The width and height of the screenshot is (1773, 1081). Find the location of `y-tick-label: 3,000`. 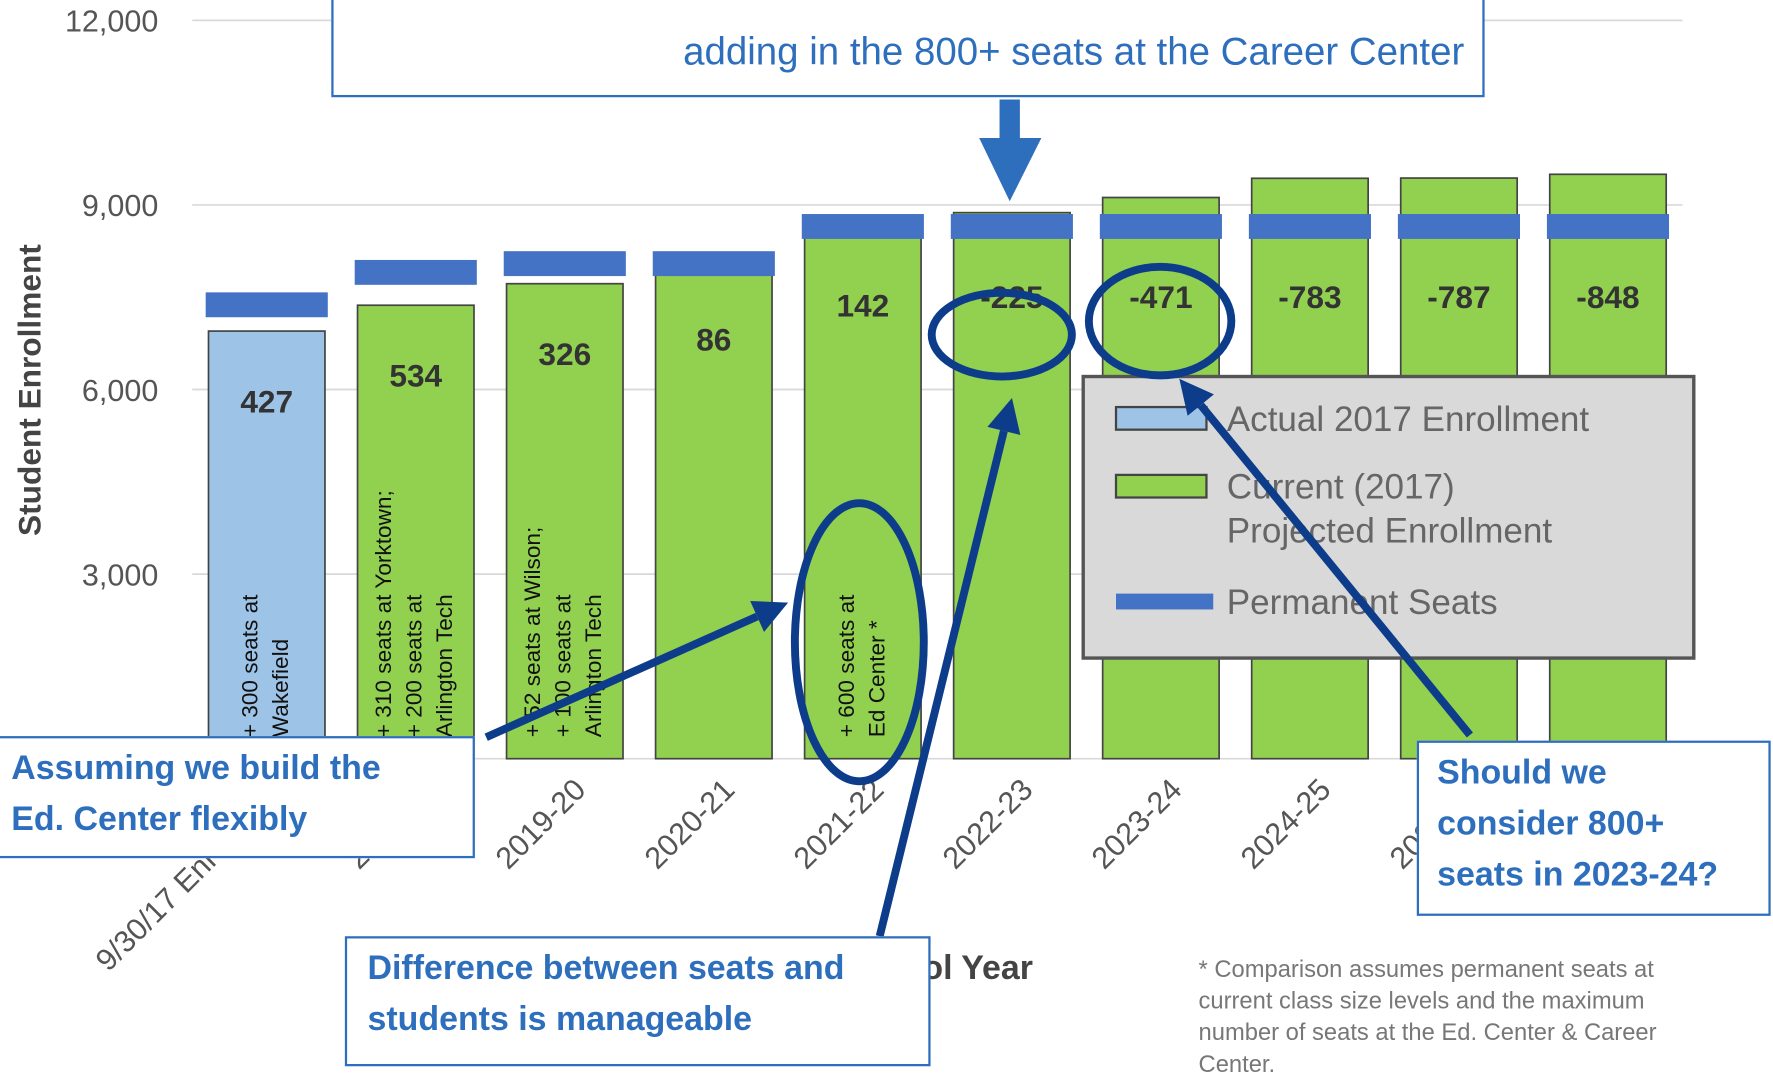

y-tick-label: 3,000 is located at coordinates (120, 575).